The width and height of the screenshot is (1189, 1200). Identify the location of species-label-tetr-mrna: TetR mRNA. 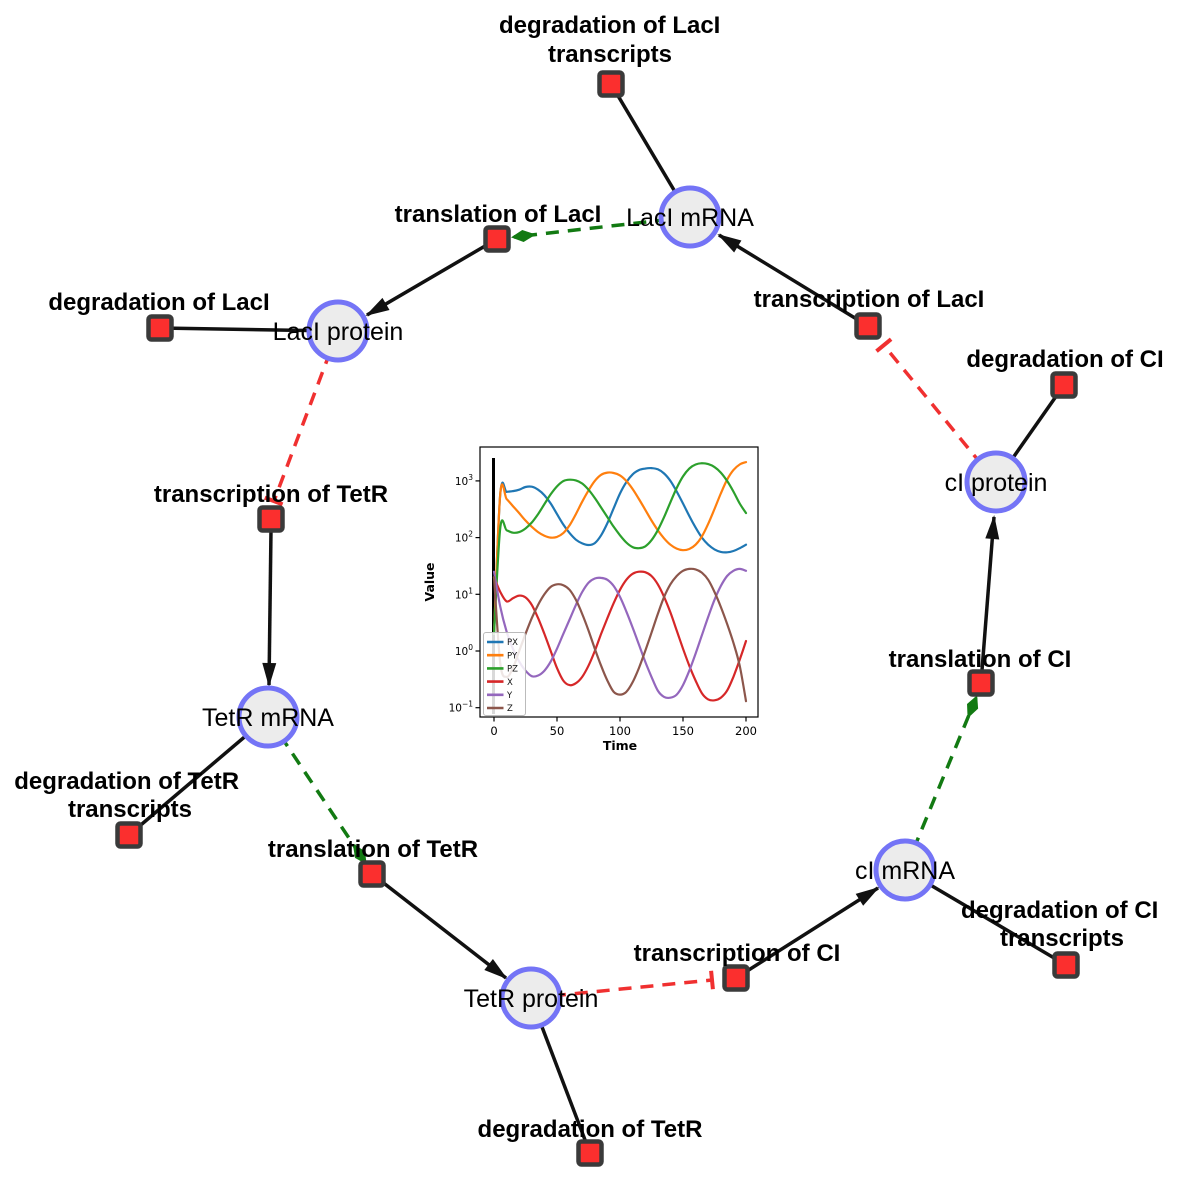
(268, 718).